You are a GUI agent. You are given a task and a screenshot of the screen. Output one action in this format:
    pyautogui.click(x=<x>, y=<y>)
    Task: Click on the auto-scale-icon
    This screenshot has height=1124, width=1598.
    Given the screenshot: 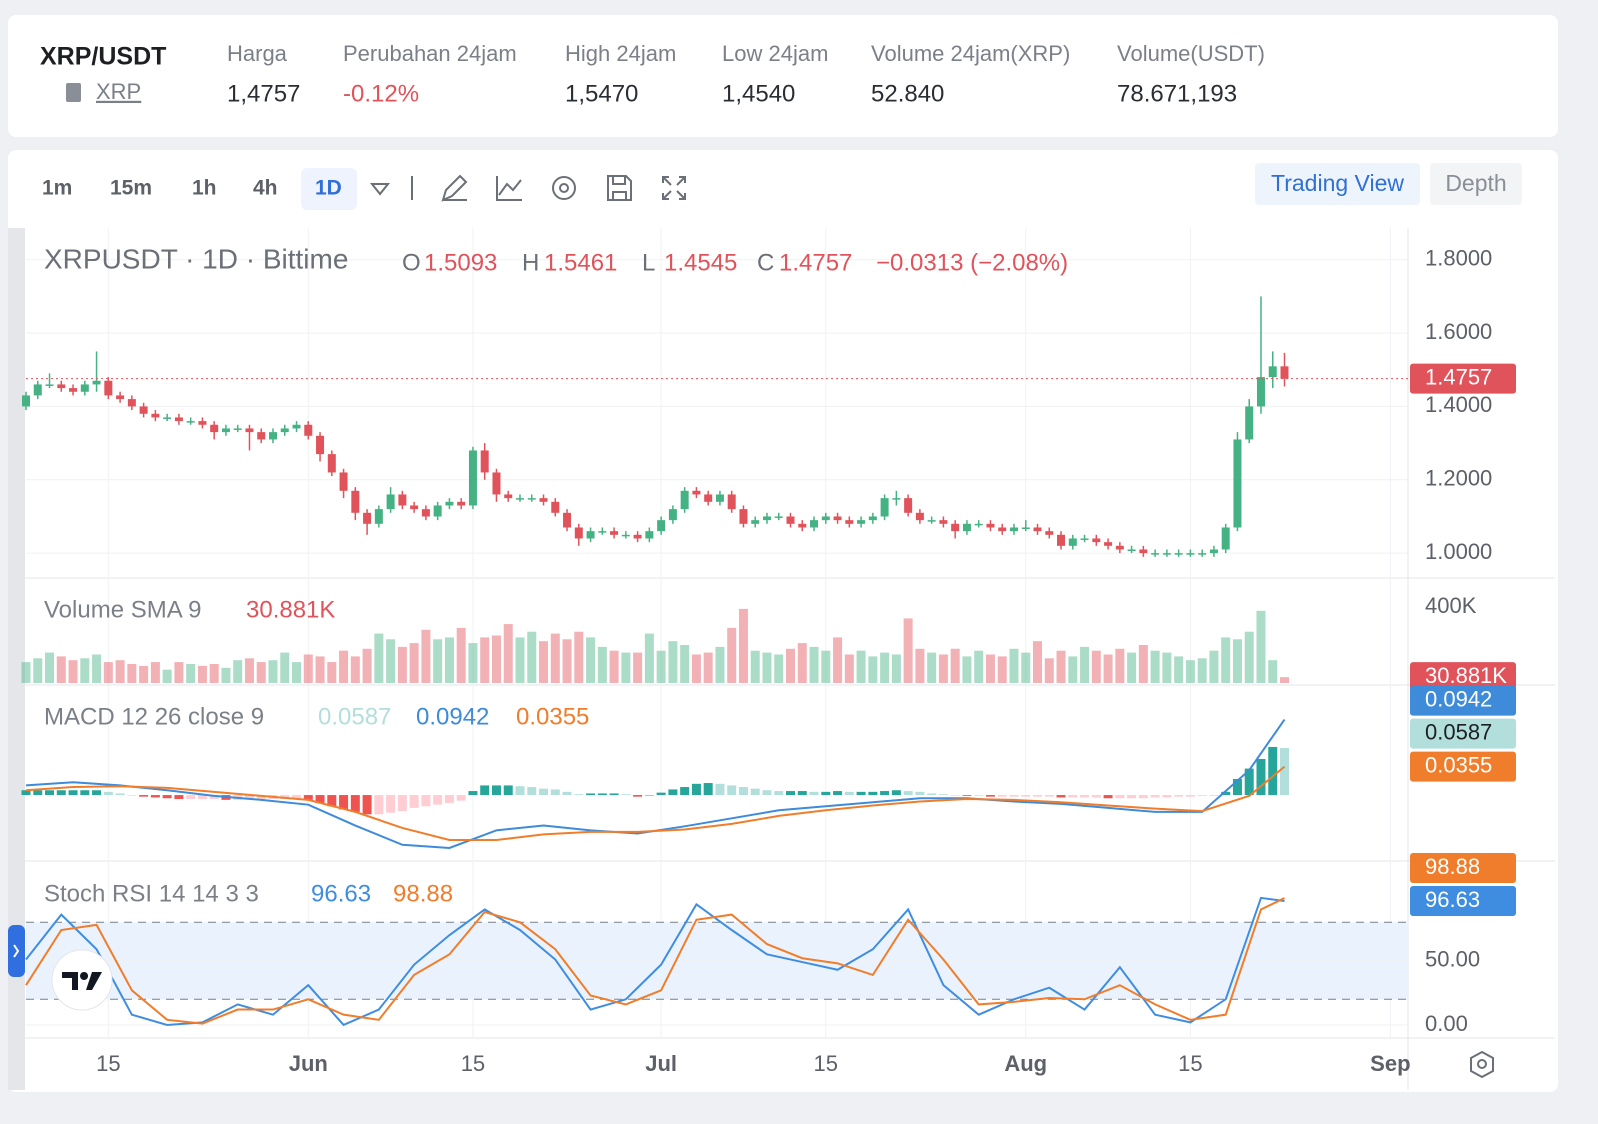 What is the action you would take?
    pyautogui.click(x=1482, y=1064)
    